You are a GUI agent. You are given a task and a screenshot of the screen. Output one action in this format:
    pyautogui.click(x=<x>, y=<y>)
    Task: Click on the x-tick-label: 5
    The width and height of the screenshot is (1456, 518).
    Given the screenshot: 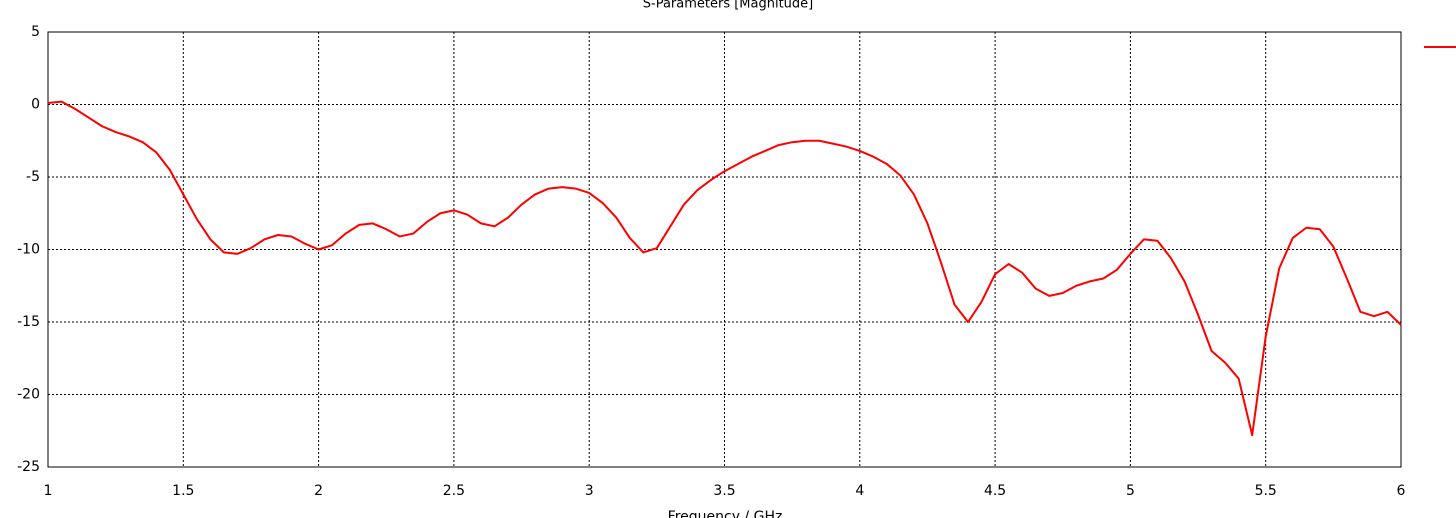 What is the action you would take?
    pyautogui.click(x=1130, y=491)
    